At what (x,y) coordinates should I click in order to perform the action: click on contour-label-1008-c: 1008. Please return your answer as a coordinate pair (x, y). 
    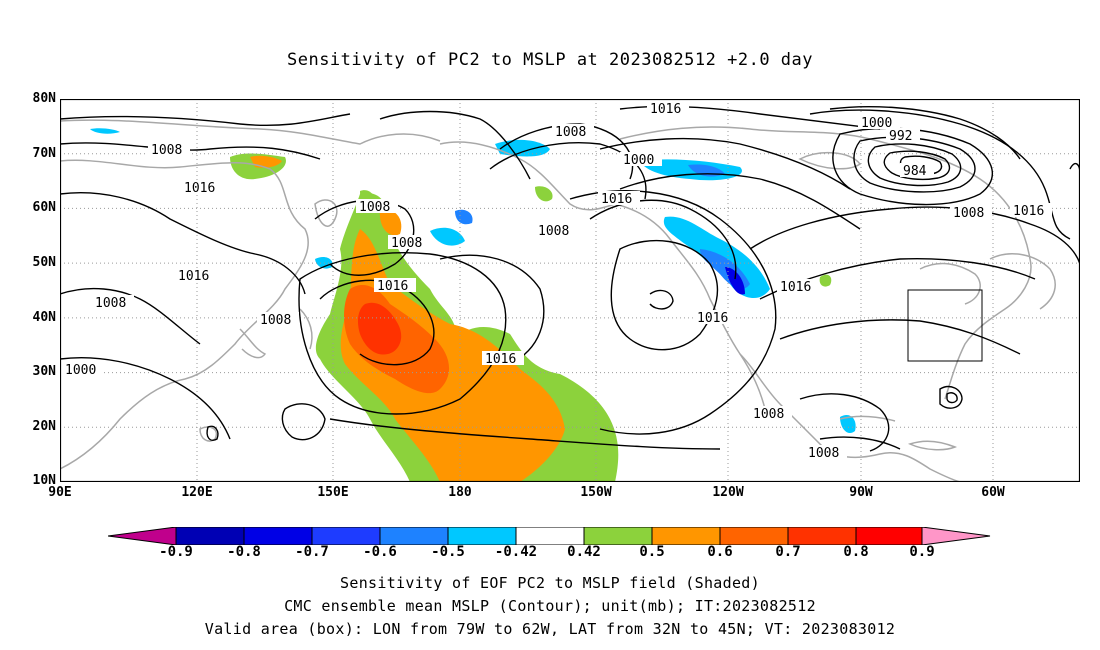
    Looking at the image, I should click on (377, 207).